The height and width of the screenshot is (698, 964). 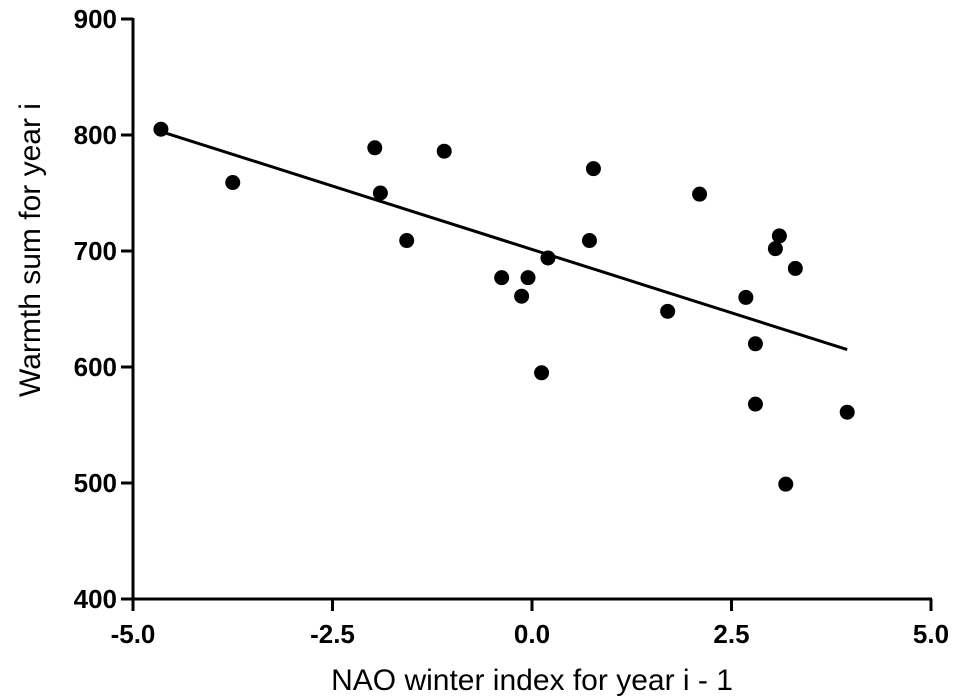 I want to click on x-tick-label: 0.0, so click(x=532, y=634).